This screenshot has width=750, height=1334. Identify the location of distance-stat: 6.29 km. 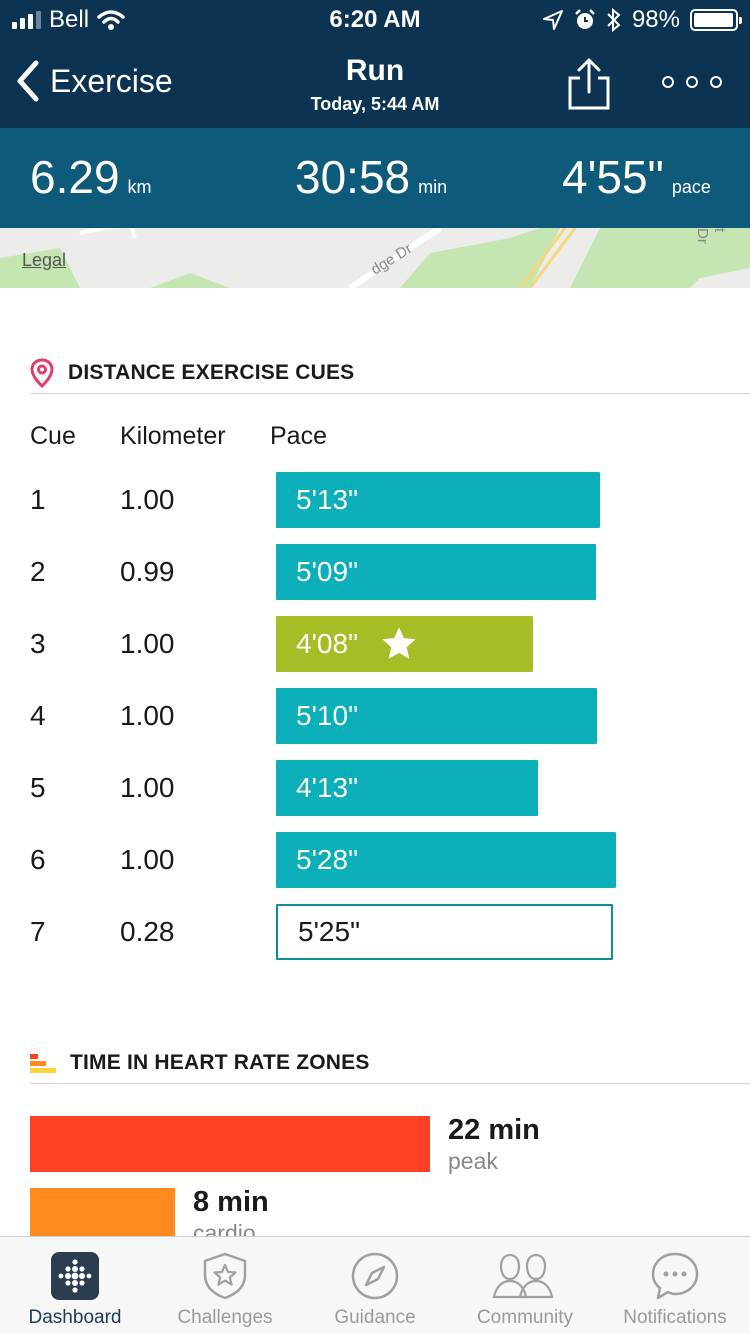
(91, 177).